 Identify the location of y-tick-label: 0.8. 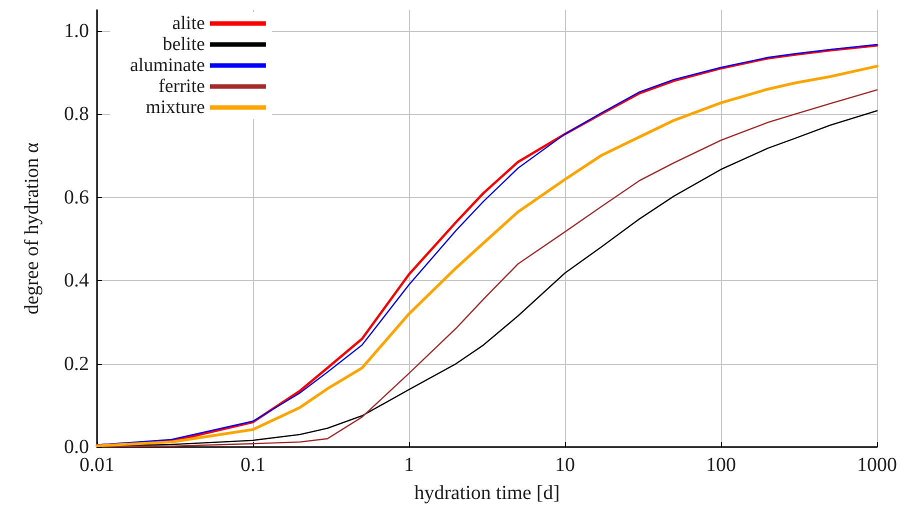
(76, 114).